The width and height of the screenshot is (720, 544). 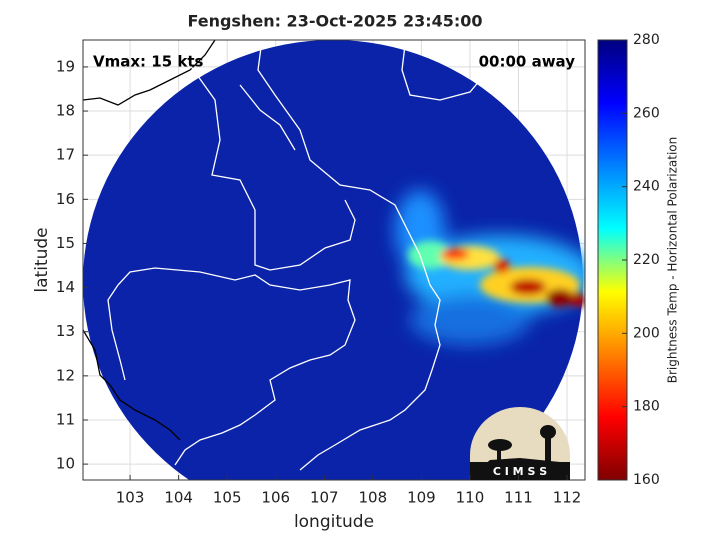 I want to click on x-tick-label: 106, so click(x=275, y=498).